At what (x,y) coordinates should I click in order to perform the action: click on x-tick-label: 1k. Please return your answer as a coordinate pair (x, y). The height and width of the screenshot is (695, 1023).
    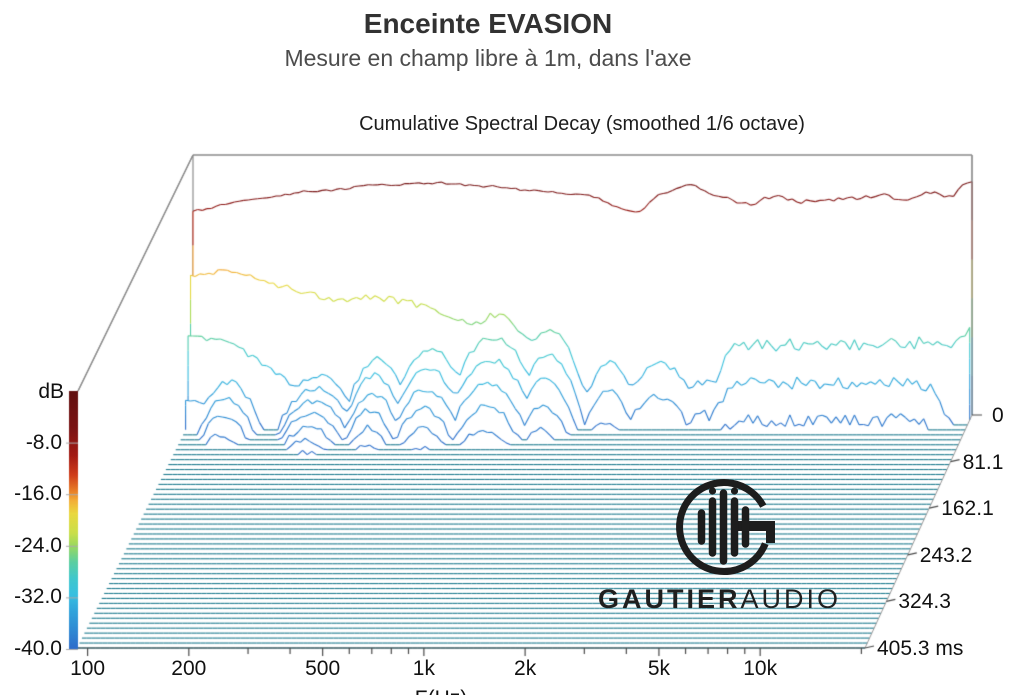
    Looking at the image, I should click on (423, 668).